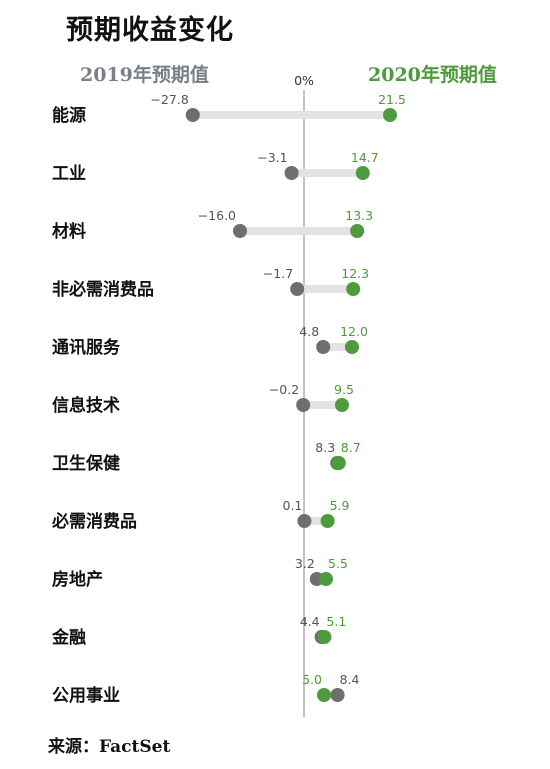  Describe the element at coordinates (169, 99) in the screenshot. I see `value-label-2019: −27.8` at that location.